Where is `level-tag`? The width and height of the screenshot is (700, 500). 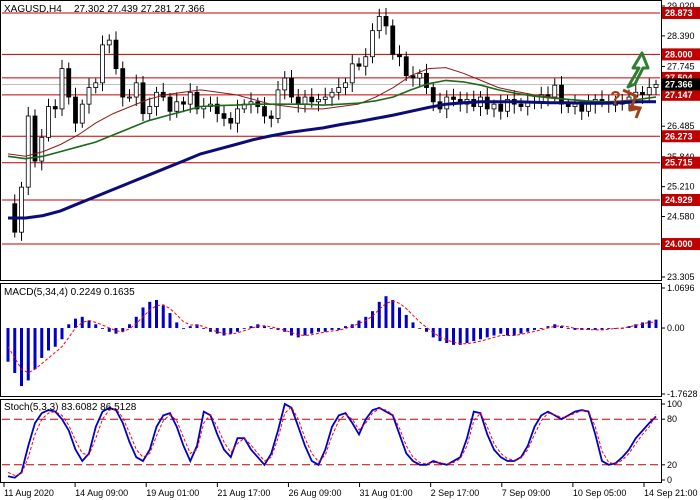
level-tag is located at coordinates (681, 12).